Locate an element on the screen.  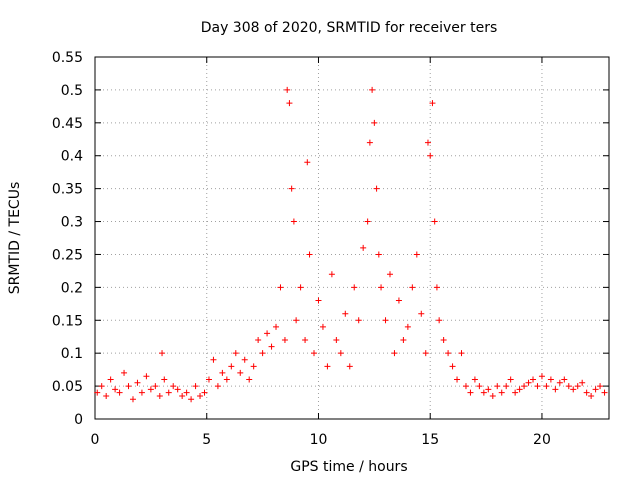
y-tick-label: 0.55 is located at coordinates (67, 58).